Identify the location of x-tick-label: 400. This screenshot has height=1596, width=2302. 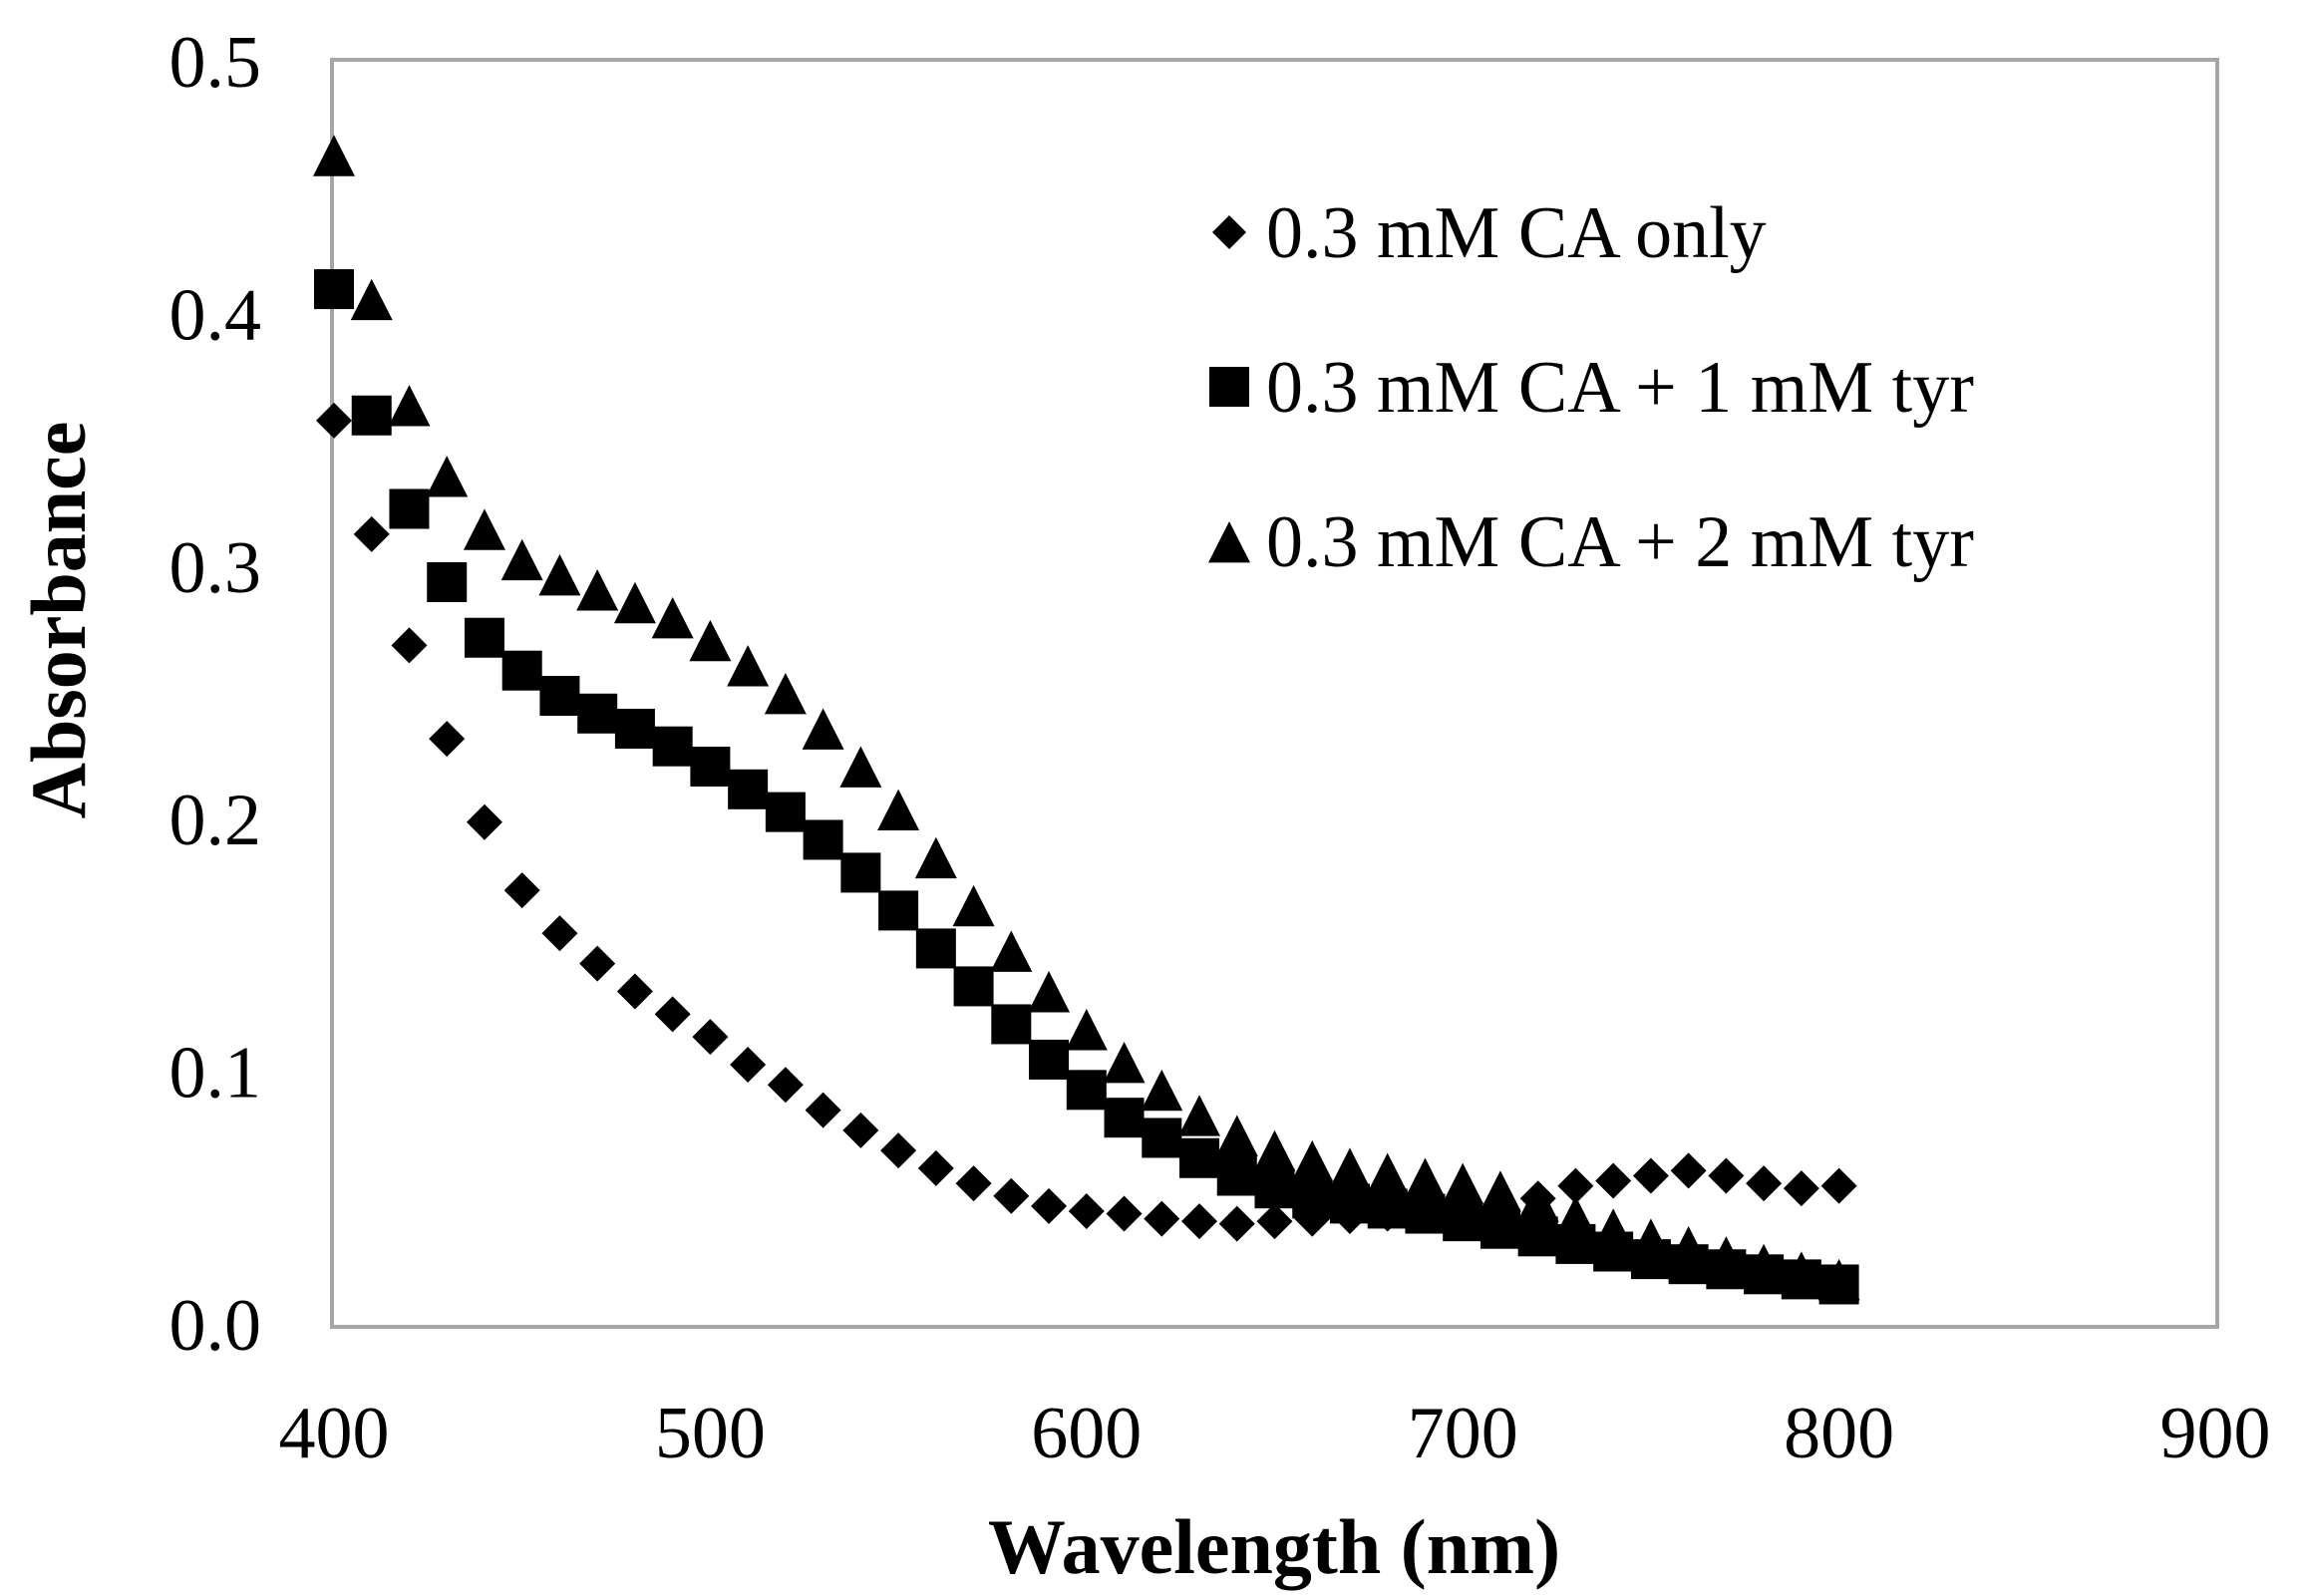
(334, 1433).